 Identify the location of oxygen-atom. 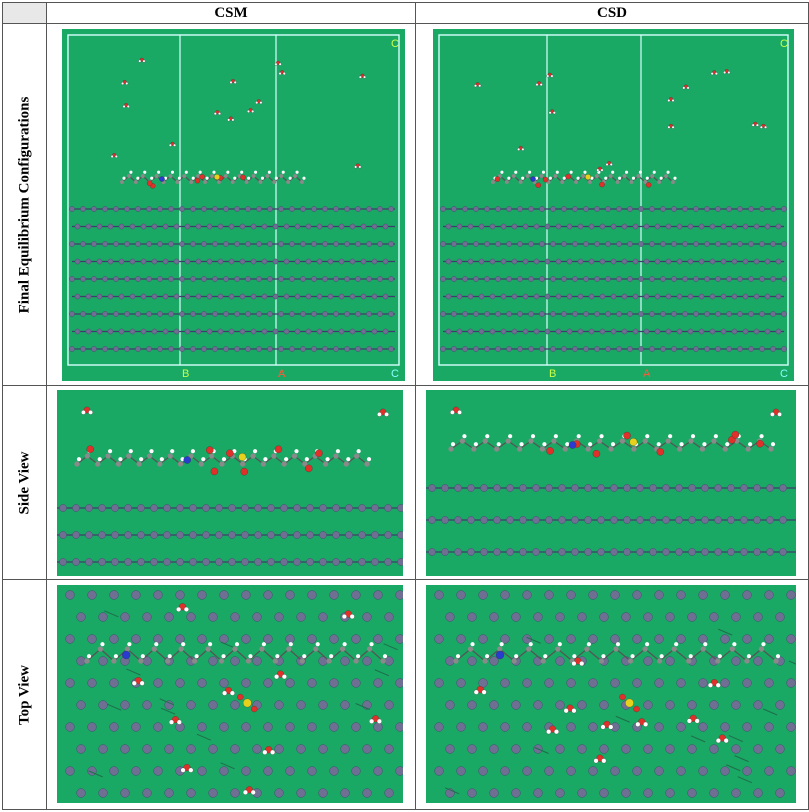
(596, 453).